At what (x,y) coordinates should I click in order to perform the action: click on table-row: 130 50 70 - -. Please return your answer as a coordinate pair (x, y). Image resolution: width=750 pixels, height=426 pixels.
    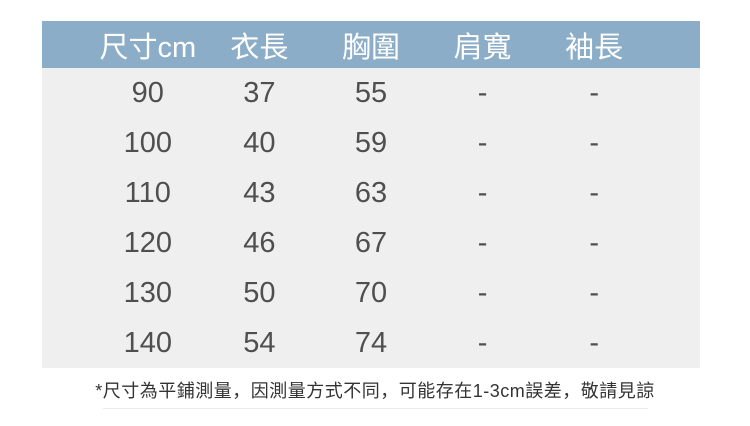
    Looking at the image, I should click on (371, 293).